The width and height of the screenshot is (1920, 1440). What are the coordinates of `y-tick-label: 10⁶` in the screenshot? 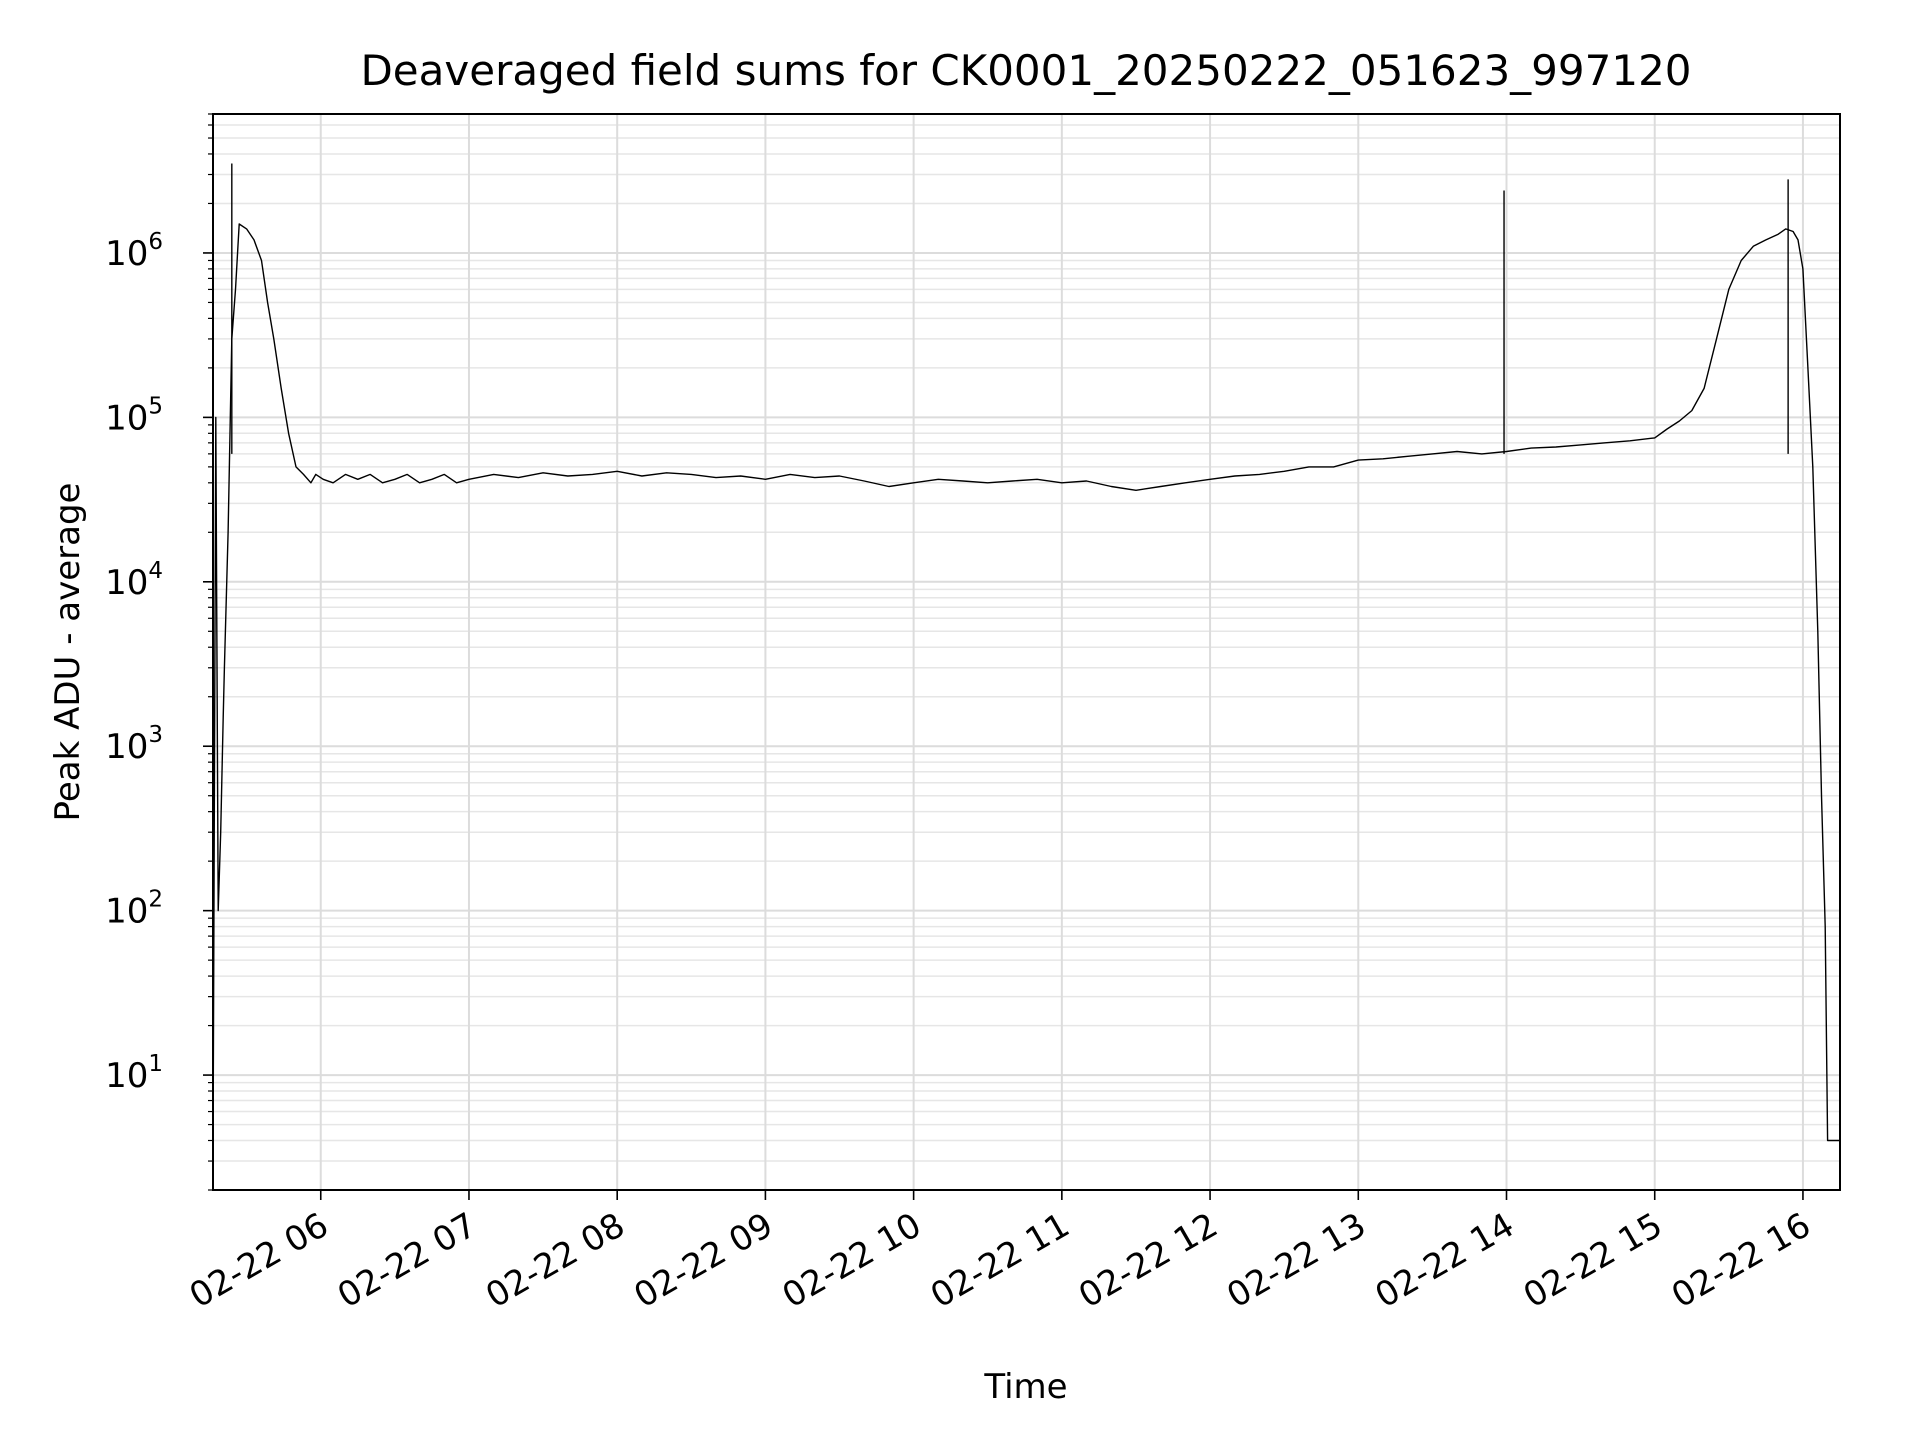 It's located at (134, 251).